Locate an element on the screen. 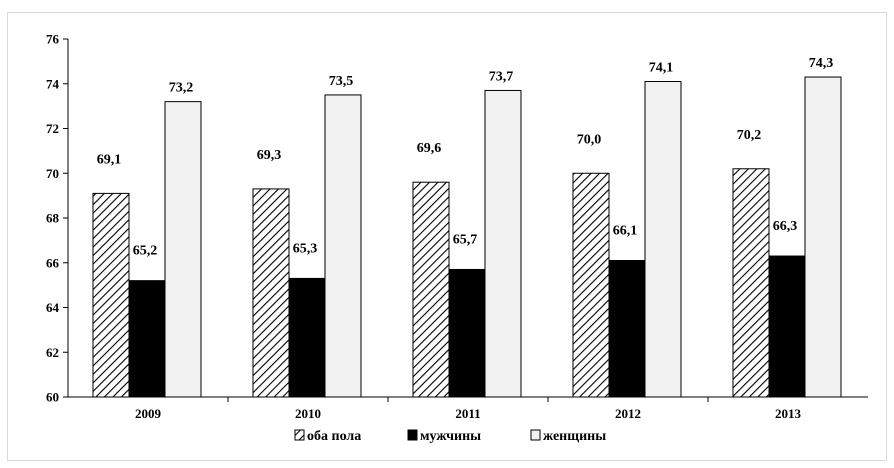  data-label: 66,3 is located at coordinates (785, 226).